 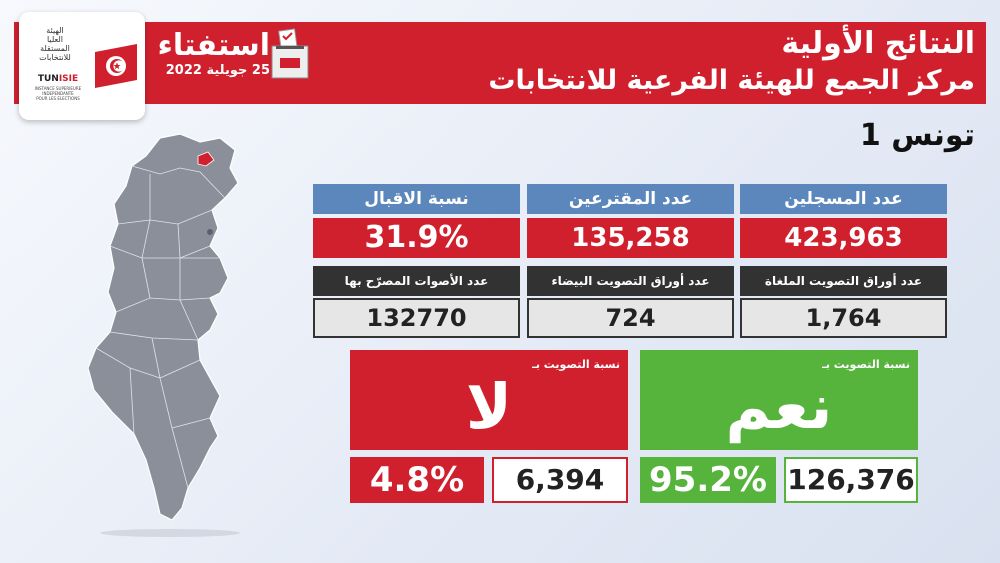 I want to click on turnout-label: نسبة الاقبال, so click(x=416, y=199).